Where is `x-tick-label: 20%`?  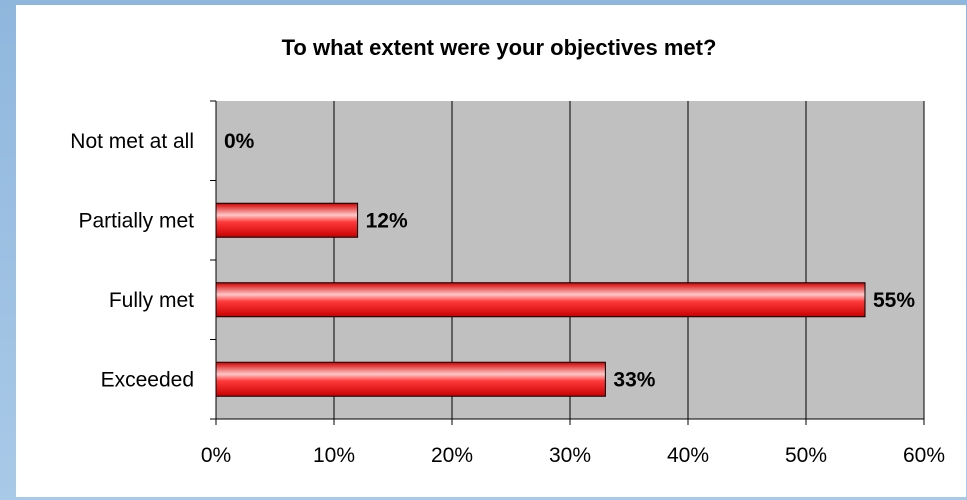
x-tick-label: 20% is located at coordinates (452, 455).